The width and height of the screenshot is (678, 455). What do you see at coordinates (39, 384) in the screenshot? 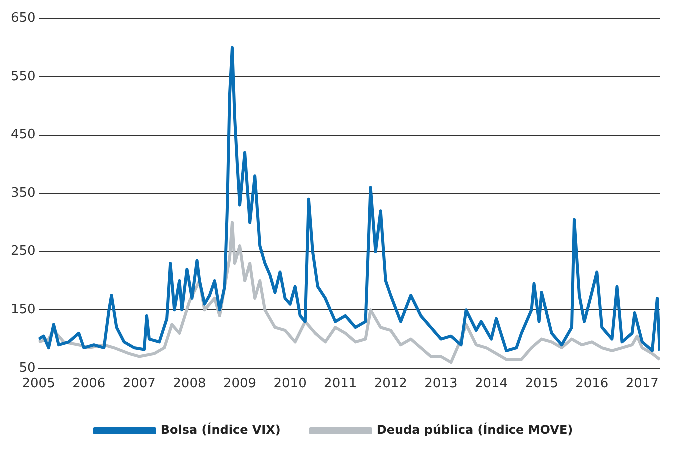
I see `x-tick-label: 2005` at bounding box center [39, 384].